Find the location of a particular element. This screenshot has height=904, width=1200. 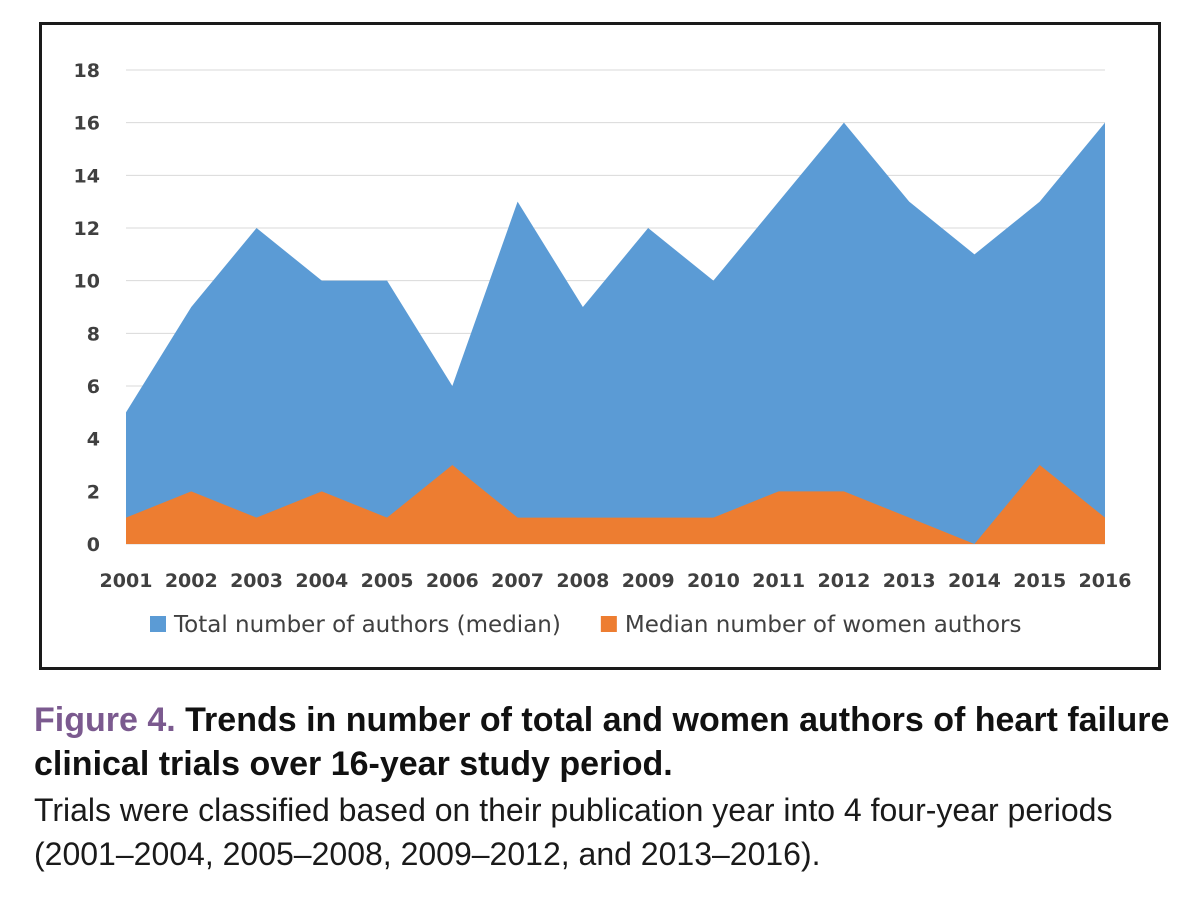

y-tick-label: 6 is located at coordinates (93, 387).